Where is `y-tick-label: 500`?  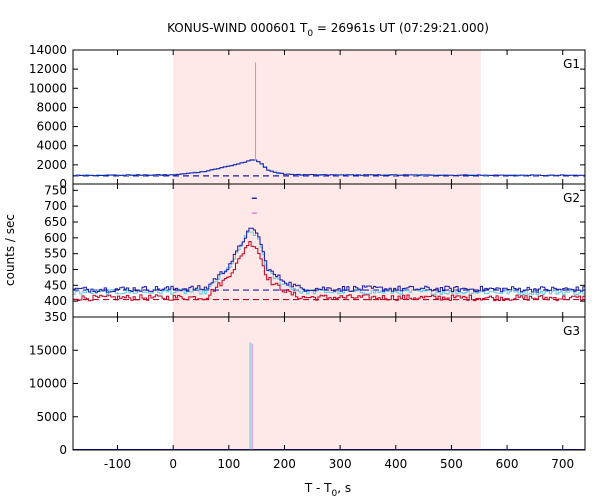
y-tick-label: 500 is located at coordinates (55, 270).